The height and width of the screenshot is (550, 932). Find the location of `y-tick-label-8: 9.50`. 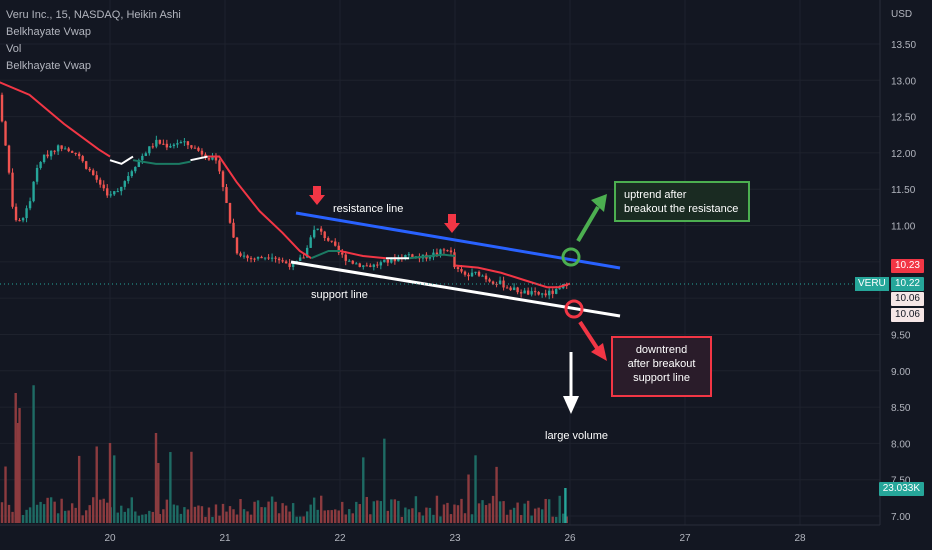

y-tick-label-8: 9.50 is located at coordinates (901, 335).